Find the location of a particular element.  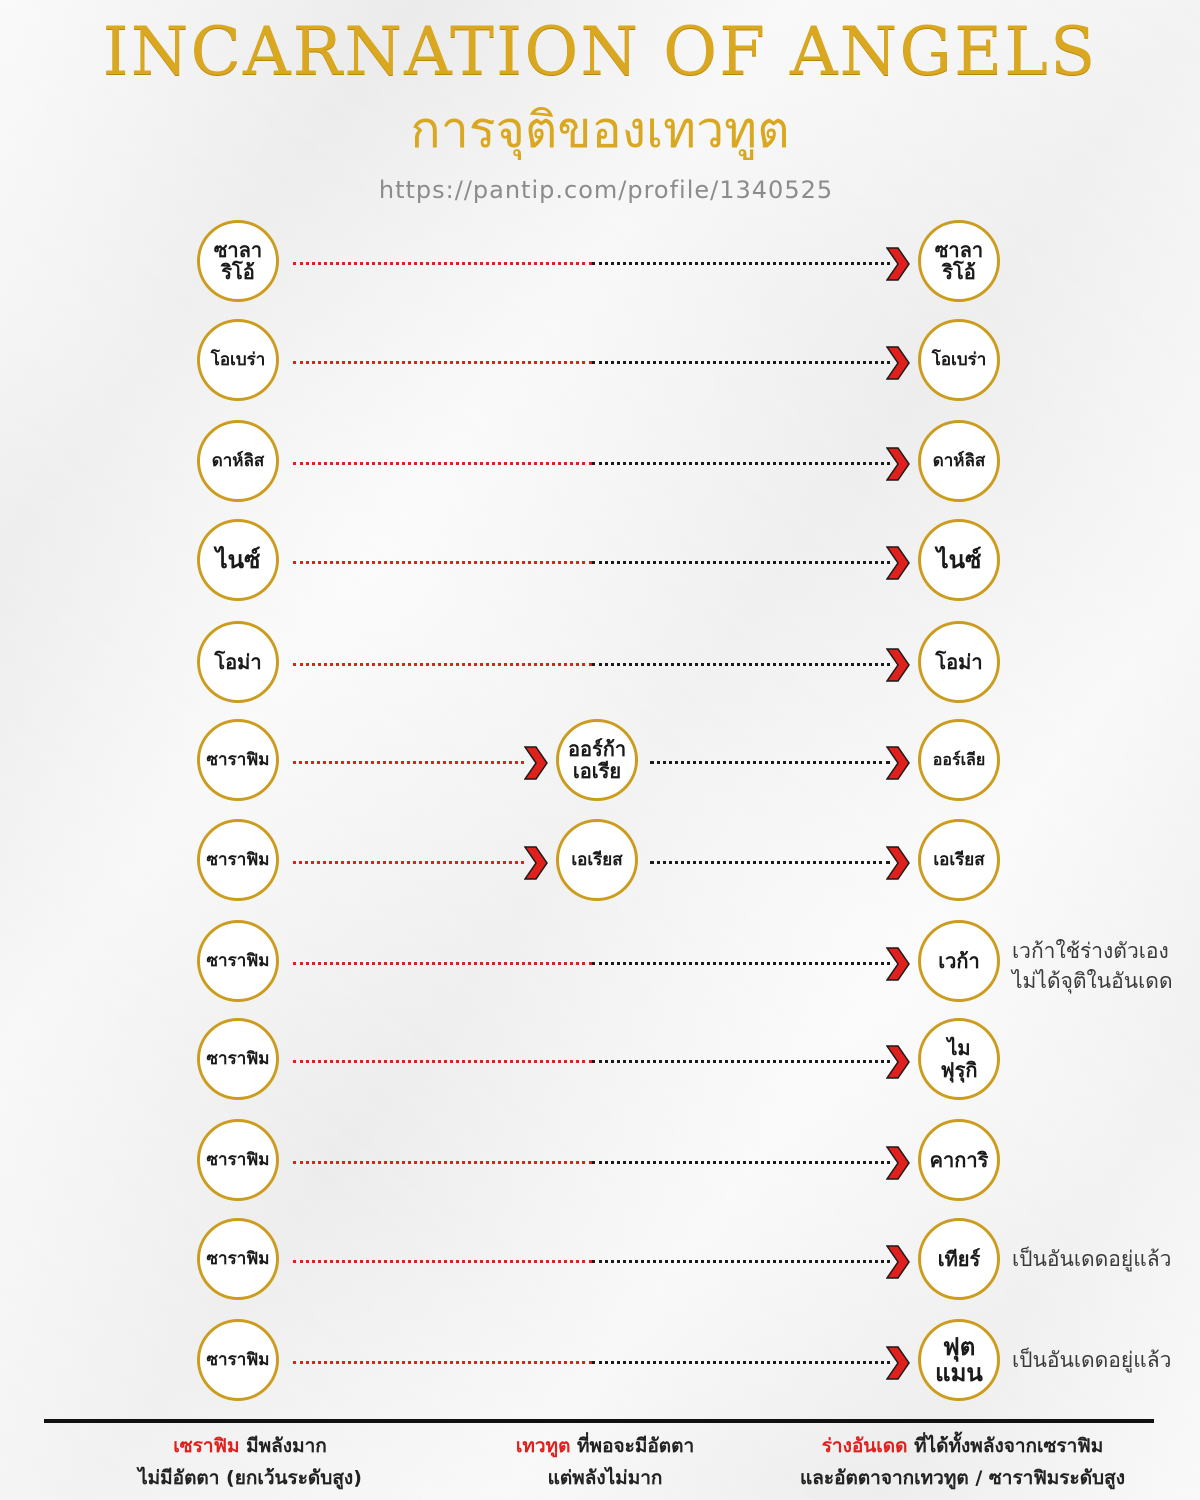

incarnation-row: ซาราฟิม คาการิ is located at coordinates (600, 1162).